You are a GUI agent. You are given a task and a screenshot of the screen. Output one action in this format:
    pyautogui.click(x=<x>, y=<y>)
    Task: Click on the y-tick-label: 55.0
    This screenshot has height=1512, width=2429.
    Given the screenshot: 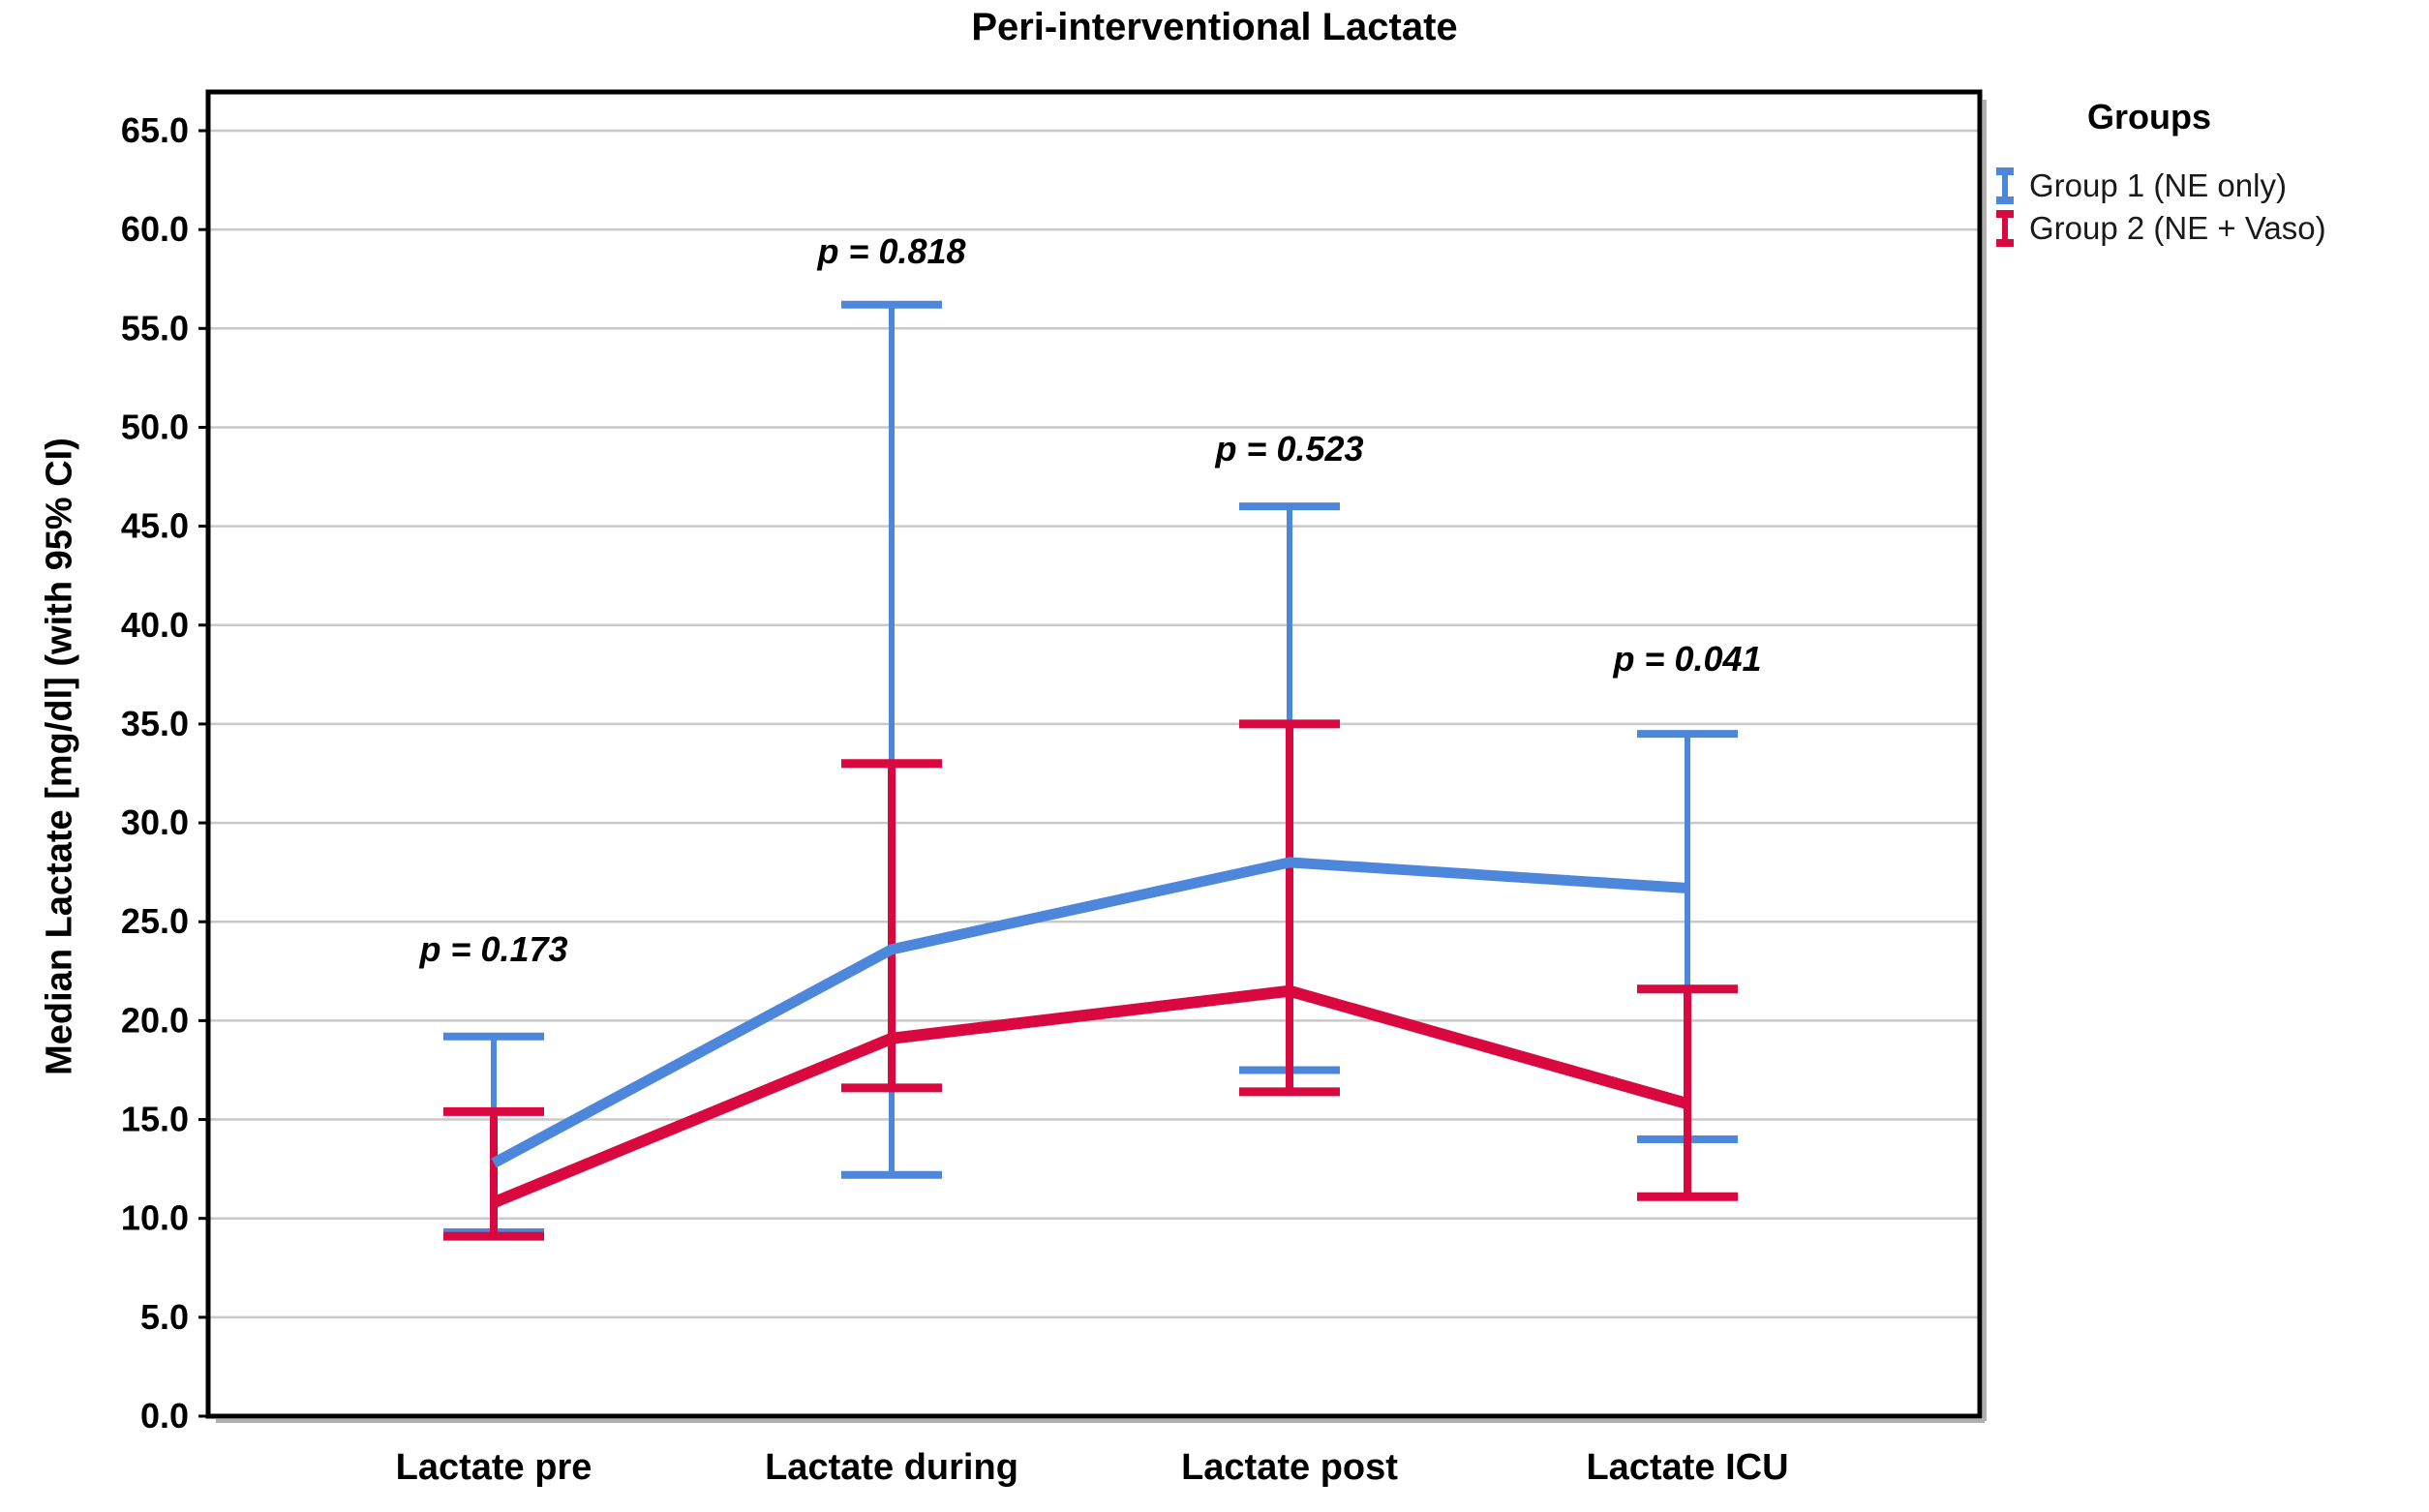 What is the action you would take?
    pyautogui.click(x=155, y=328)
    